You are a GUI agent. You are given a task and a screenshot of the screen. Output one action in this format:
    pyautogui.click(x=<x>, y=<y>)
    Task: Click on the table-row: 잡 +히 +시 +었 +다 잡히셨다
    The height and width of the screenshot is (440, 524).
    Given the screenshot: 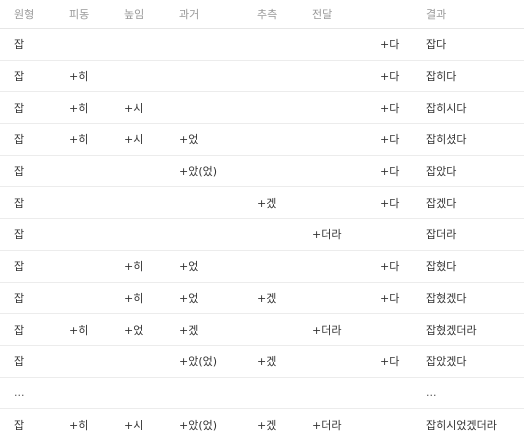 What is the action you would take?
    pyautogui.click(x=262, y=139)
    